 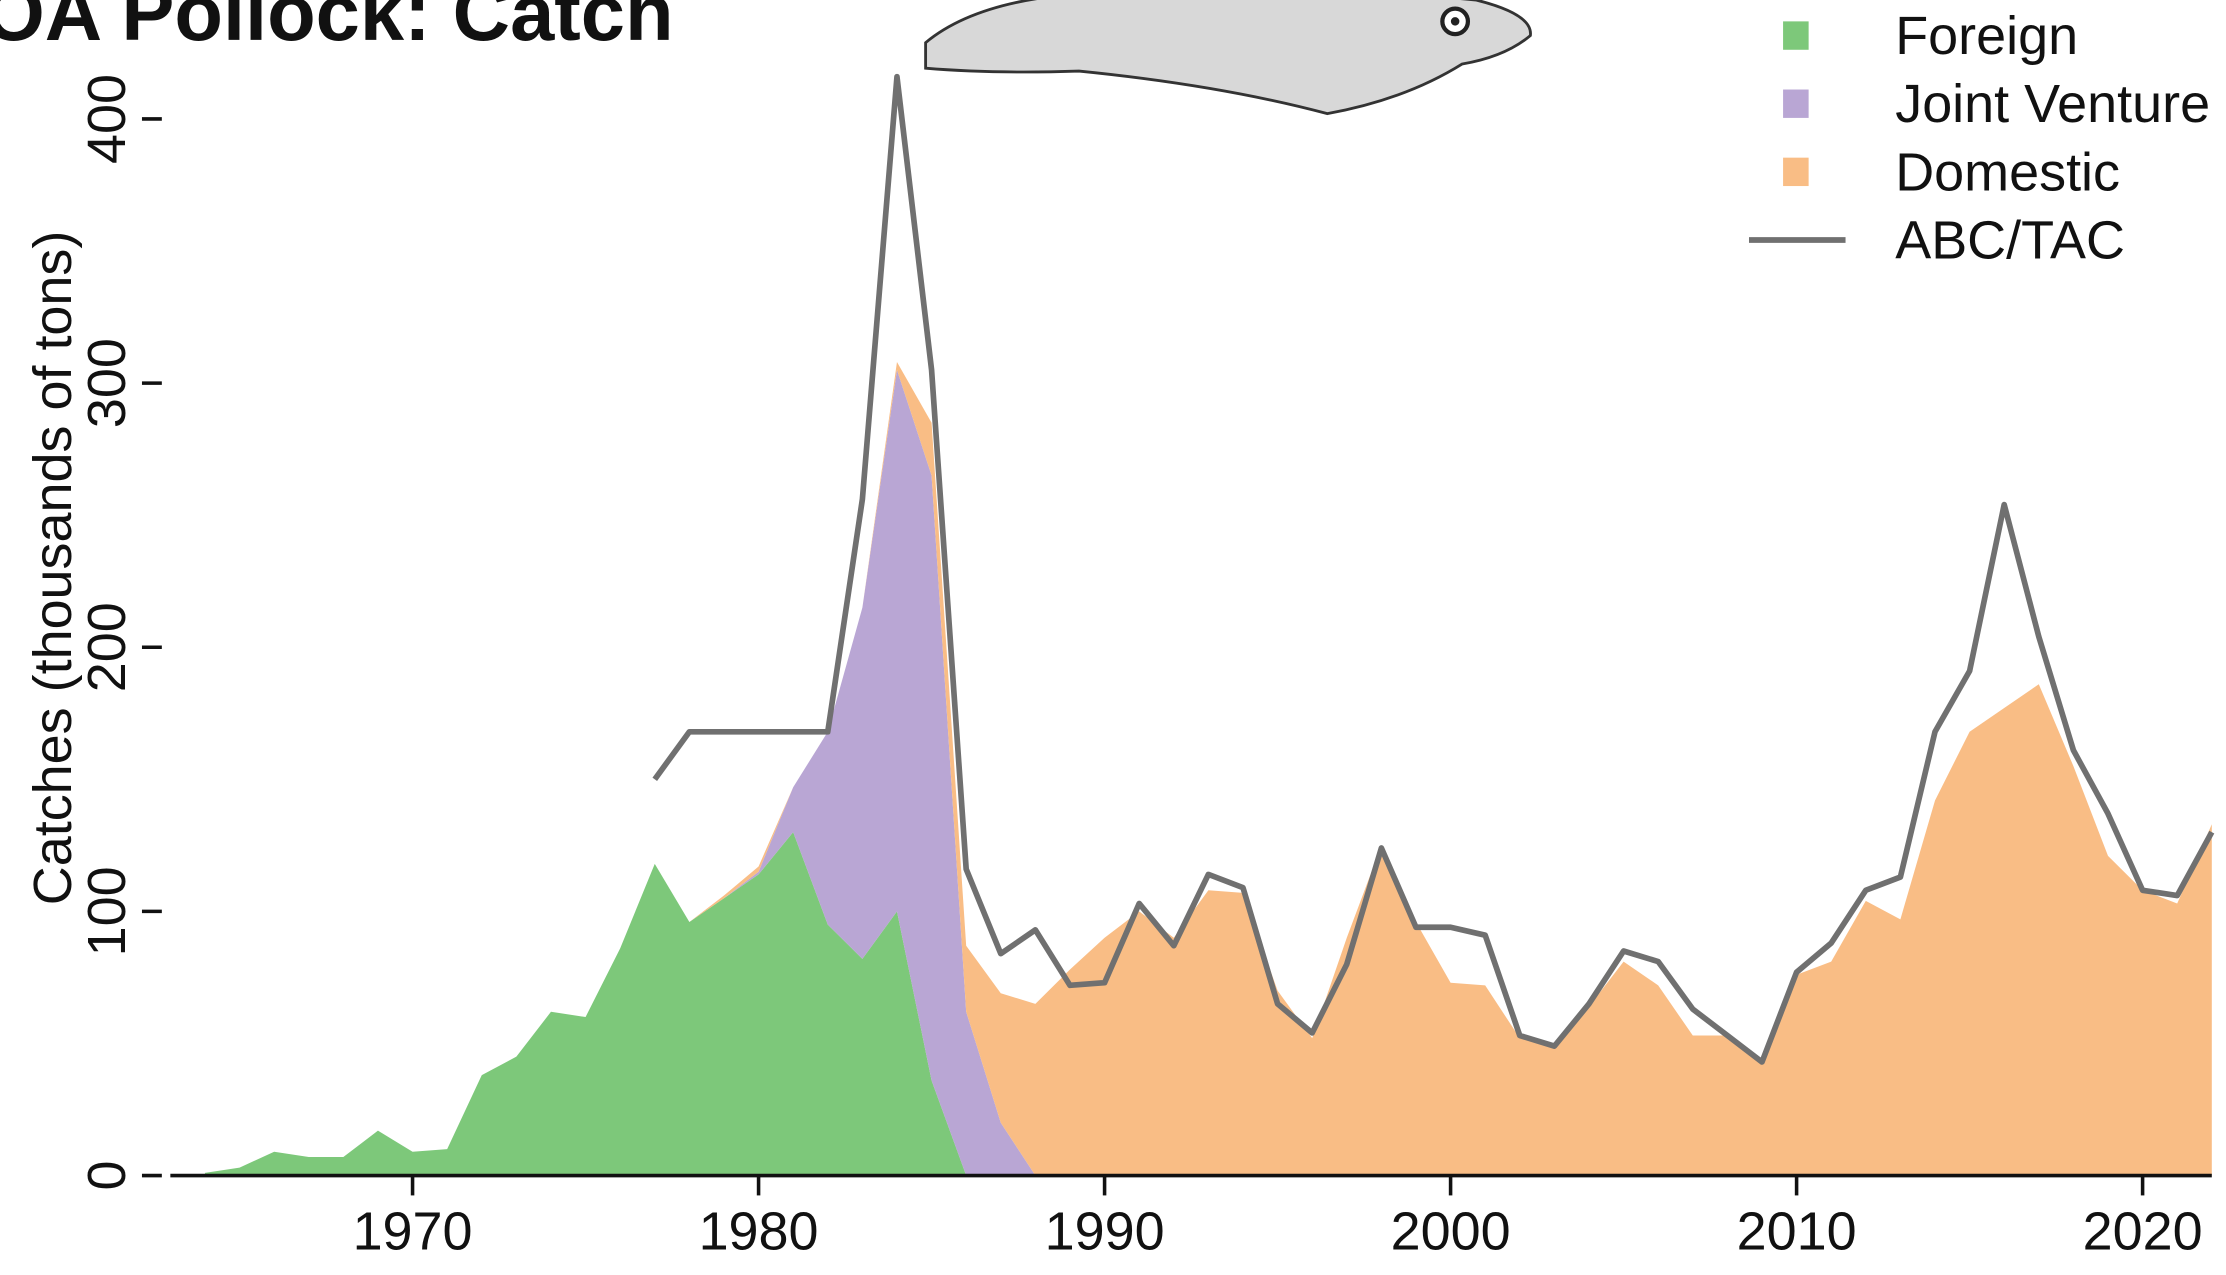 I want to click on chart-title: OA Pollock: Catch, so click(x=337, y=28).